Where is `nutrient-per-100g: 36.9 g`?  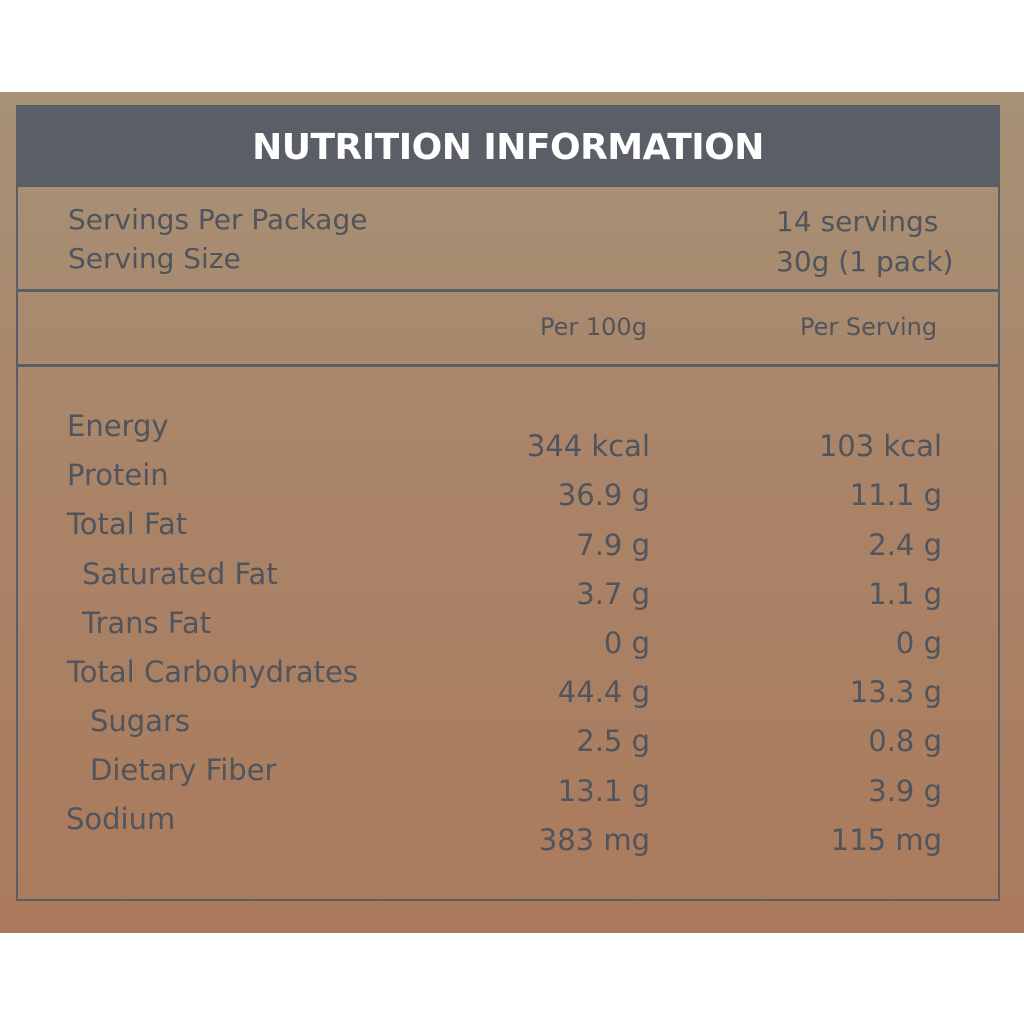 nutrient-per-100g: 36.9 g is located at coordinates (603, 495).